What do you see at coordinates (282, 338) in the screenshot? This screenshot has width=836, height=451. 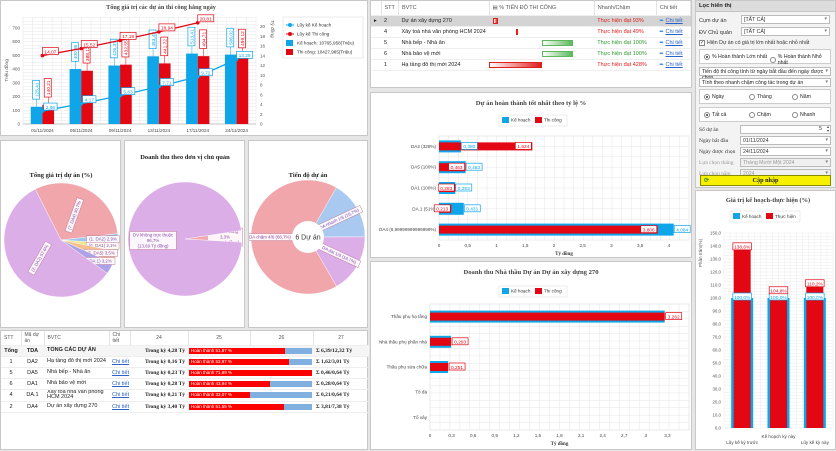 I see `summary-col-header-6: 26` at bounding box center [282, 338].